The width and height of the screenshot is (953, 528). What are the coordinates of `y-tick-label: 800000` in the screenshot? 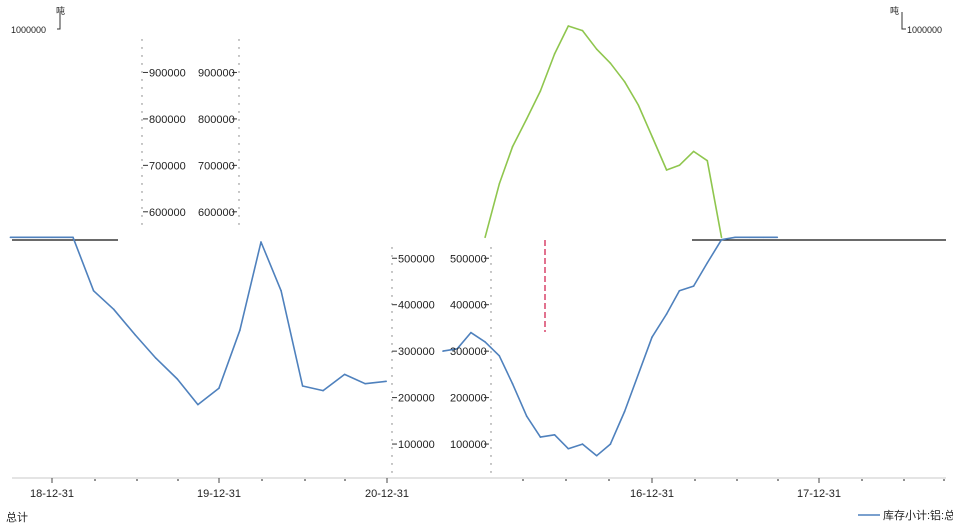 It's located at (216, 120).